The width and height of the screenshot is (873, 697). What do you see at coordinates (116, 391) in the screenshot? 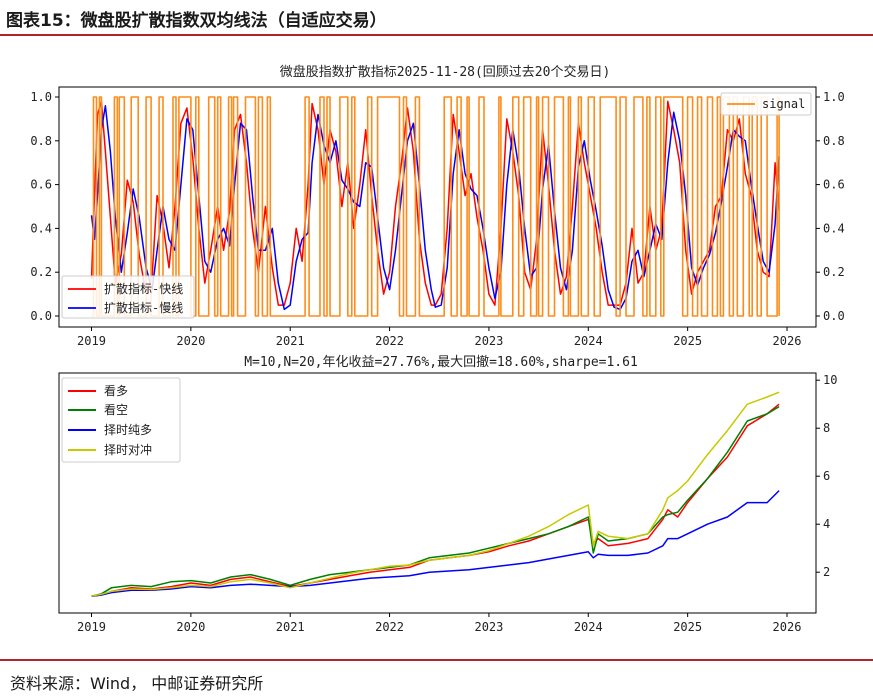
I see `legend-label-long: 看多` at bounding box center [116, 391].